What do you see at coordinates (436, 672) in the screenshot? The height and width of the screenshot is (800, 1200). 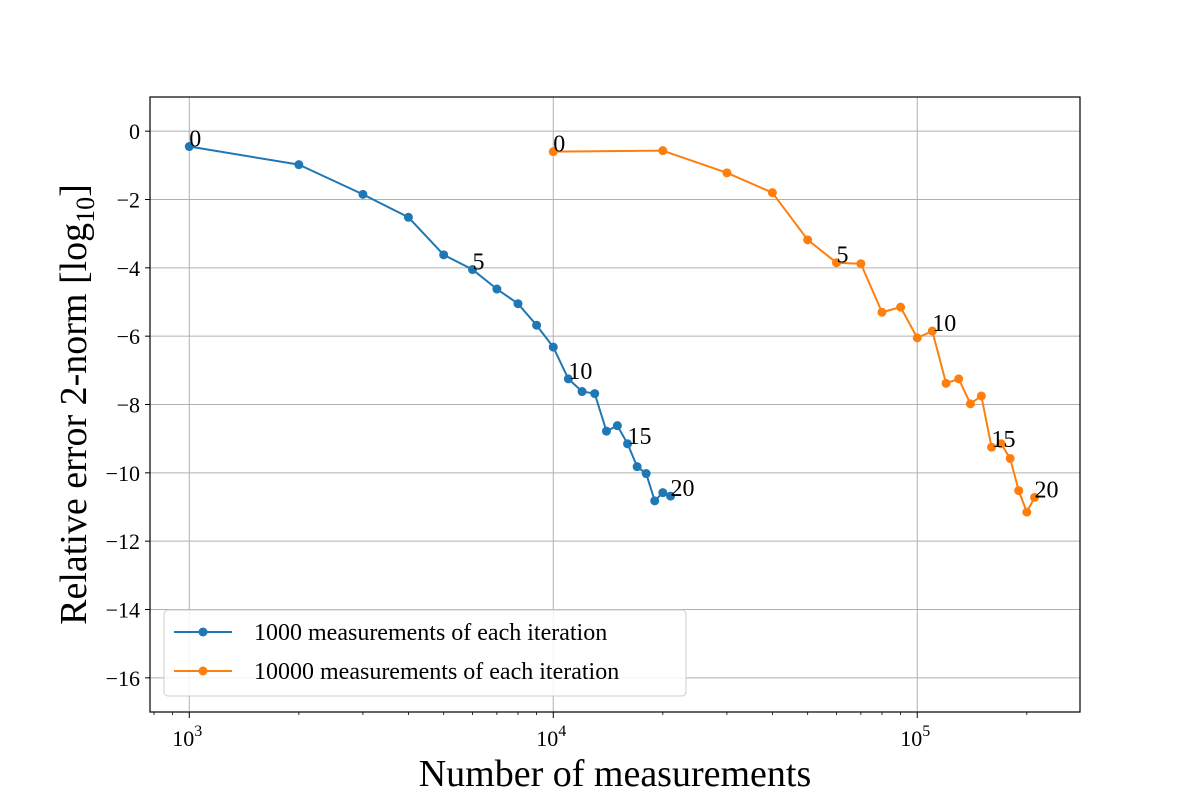 I see `legend-label: 10000 measurements of each iteration` at bounding box center [436, 672].